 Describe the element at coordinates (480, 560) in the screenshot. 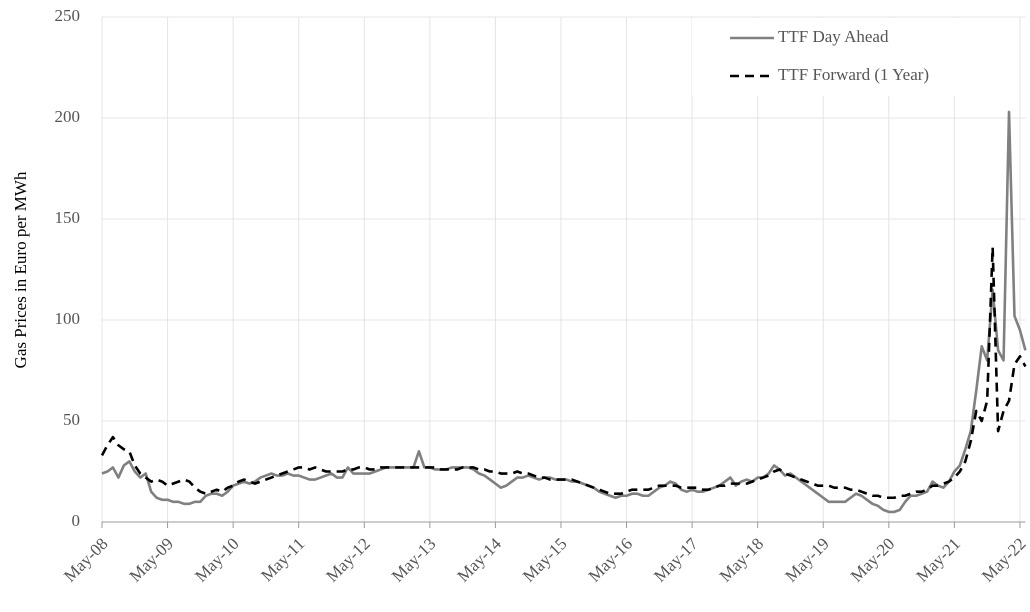

I see `x-tick-label: May-14` at that location.